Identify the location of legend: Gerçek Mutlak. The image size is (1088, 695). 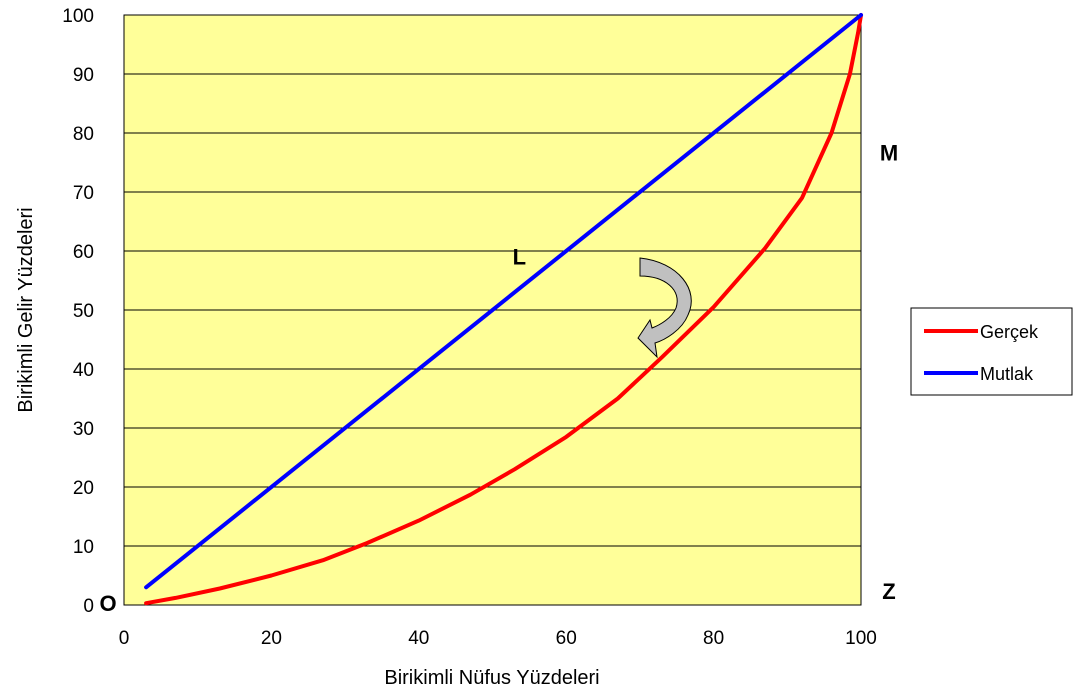
(991, 351).